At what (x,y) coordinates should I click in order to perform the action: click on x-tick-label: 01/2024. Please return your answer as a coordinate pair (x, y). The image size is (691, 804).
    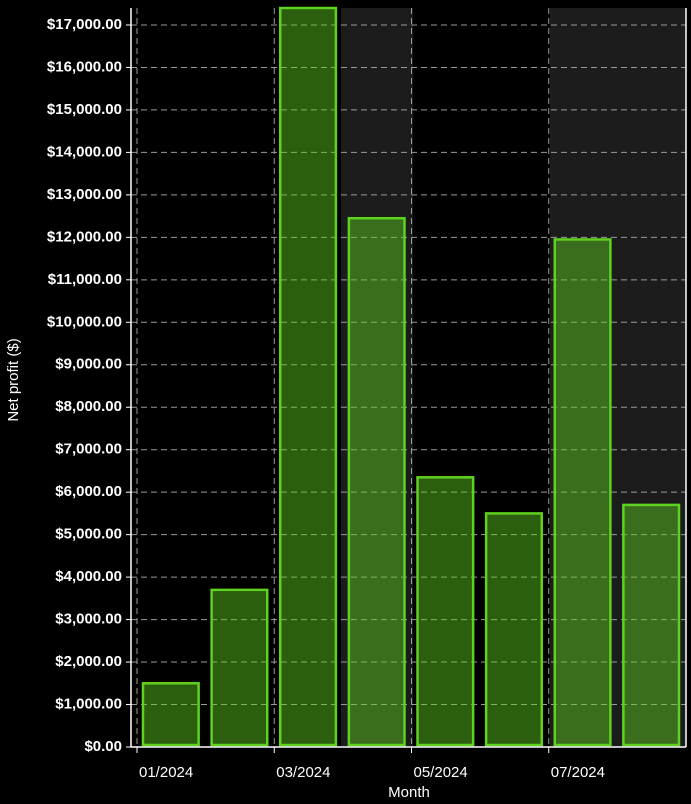
    Looking at the image, I should click on (166, 772).